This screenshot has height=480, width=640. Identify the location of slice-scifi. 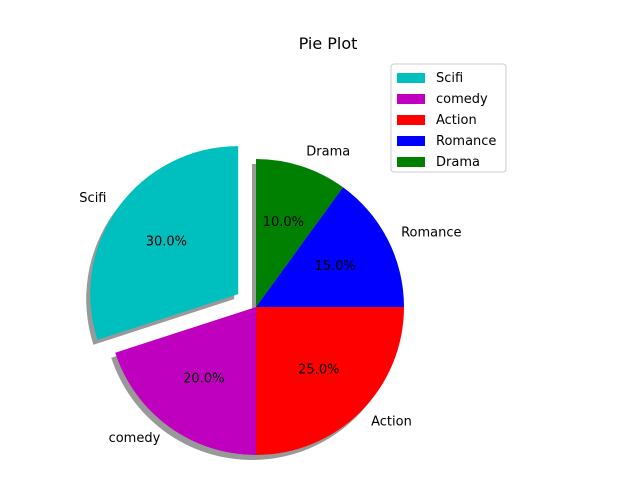
(164, 243).